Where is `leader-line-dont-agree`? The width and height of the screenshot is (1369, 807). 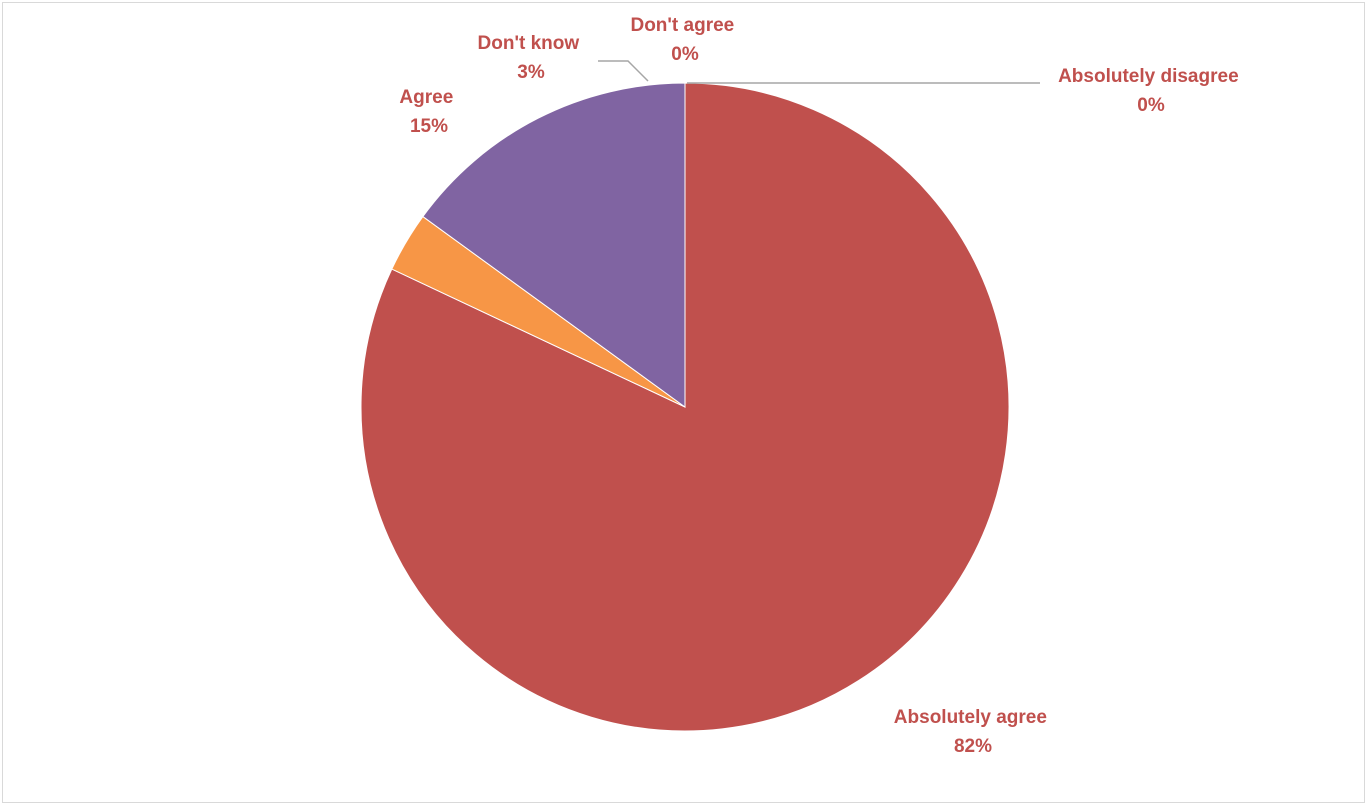 leader-line-dont-agree is located at coordinates (623, 71).